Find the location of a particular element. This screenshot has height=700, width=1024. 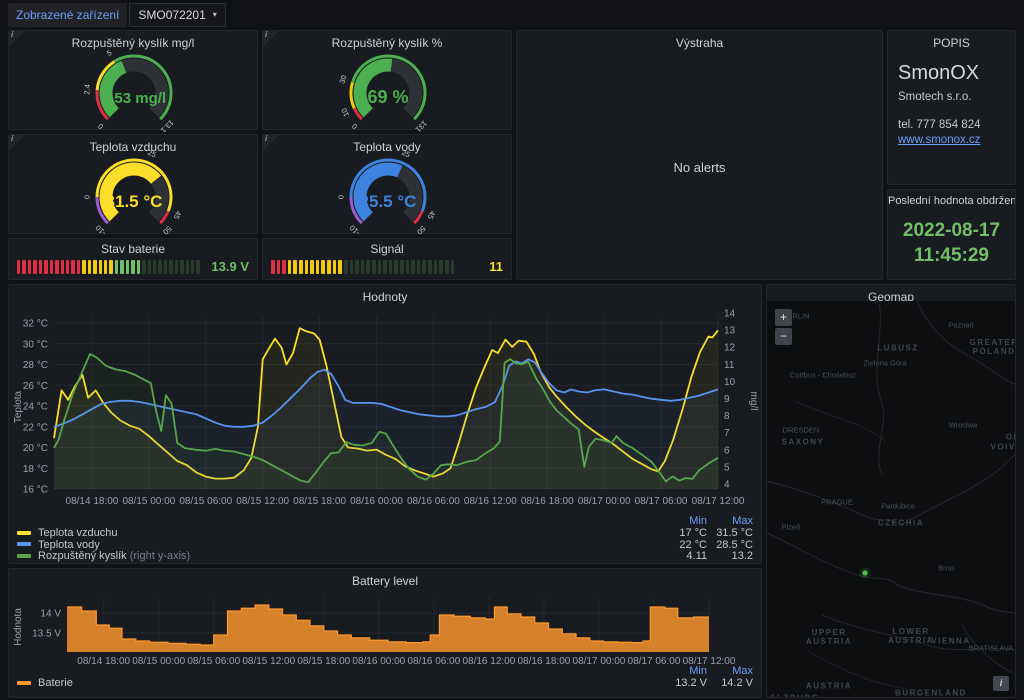

legend-item: Teplota vzduchu 17 °C 31.5 °C is located at coordinates (385, 533).